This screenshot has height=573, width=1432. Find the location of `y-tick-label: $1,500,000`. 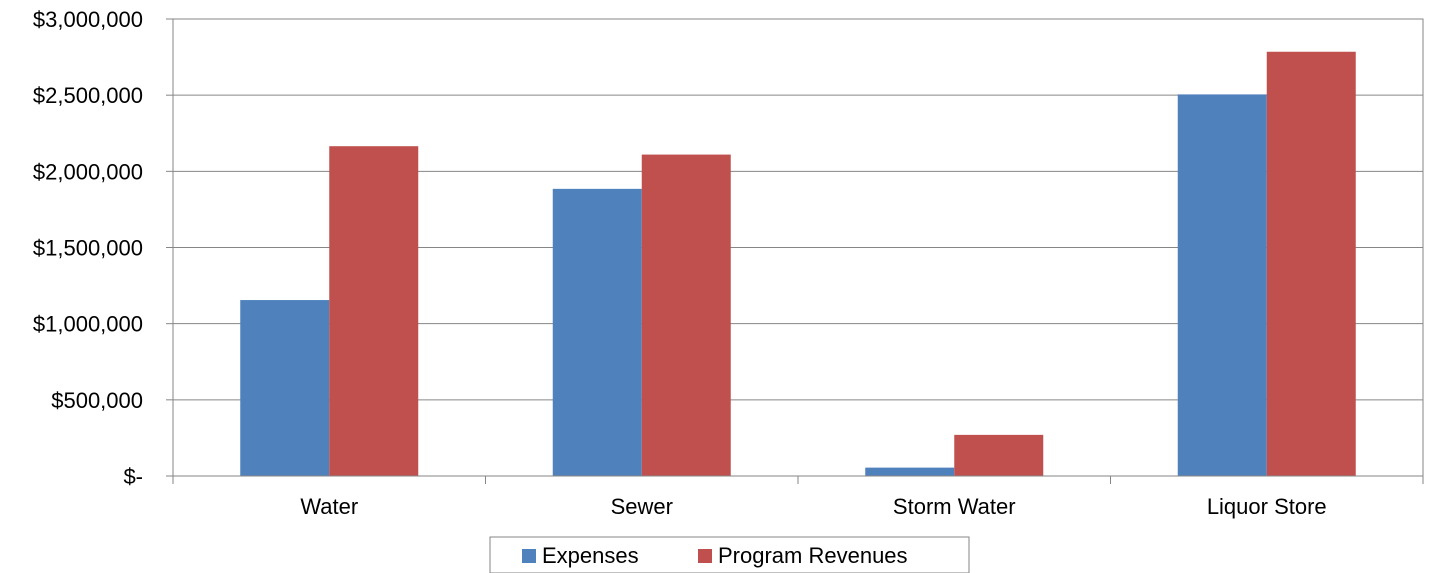

y-tick-label: $1,500,000 is located at coordinates (88, 248).